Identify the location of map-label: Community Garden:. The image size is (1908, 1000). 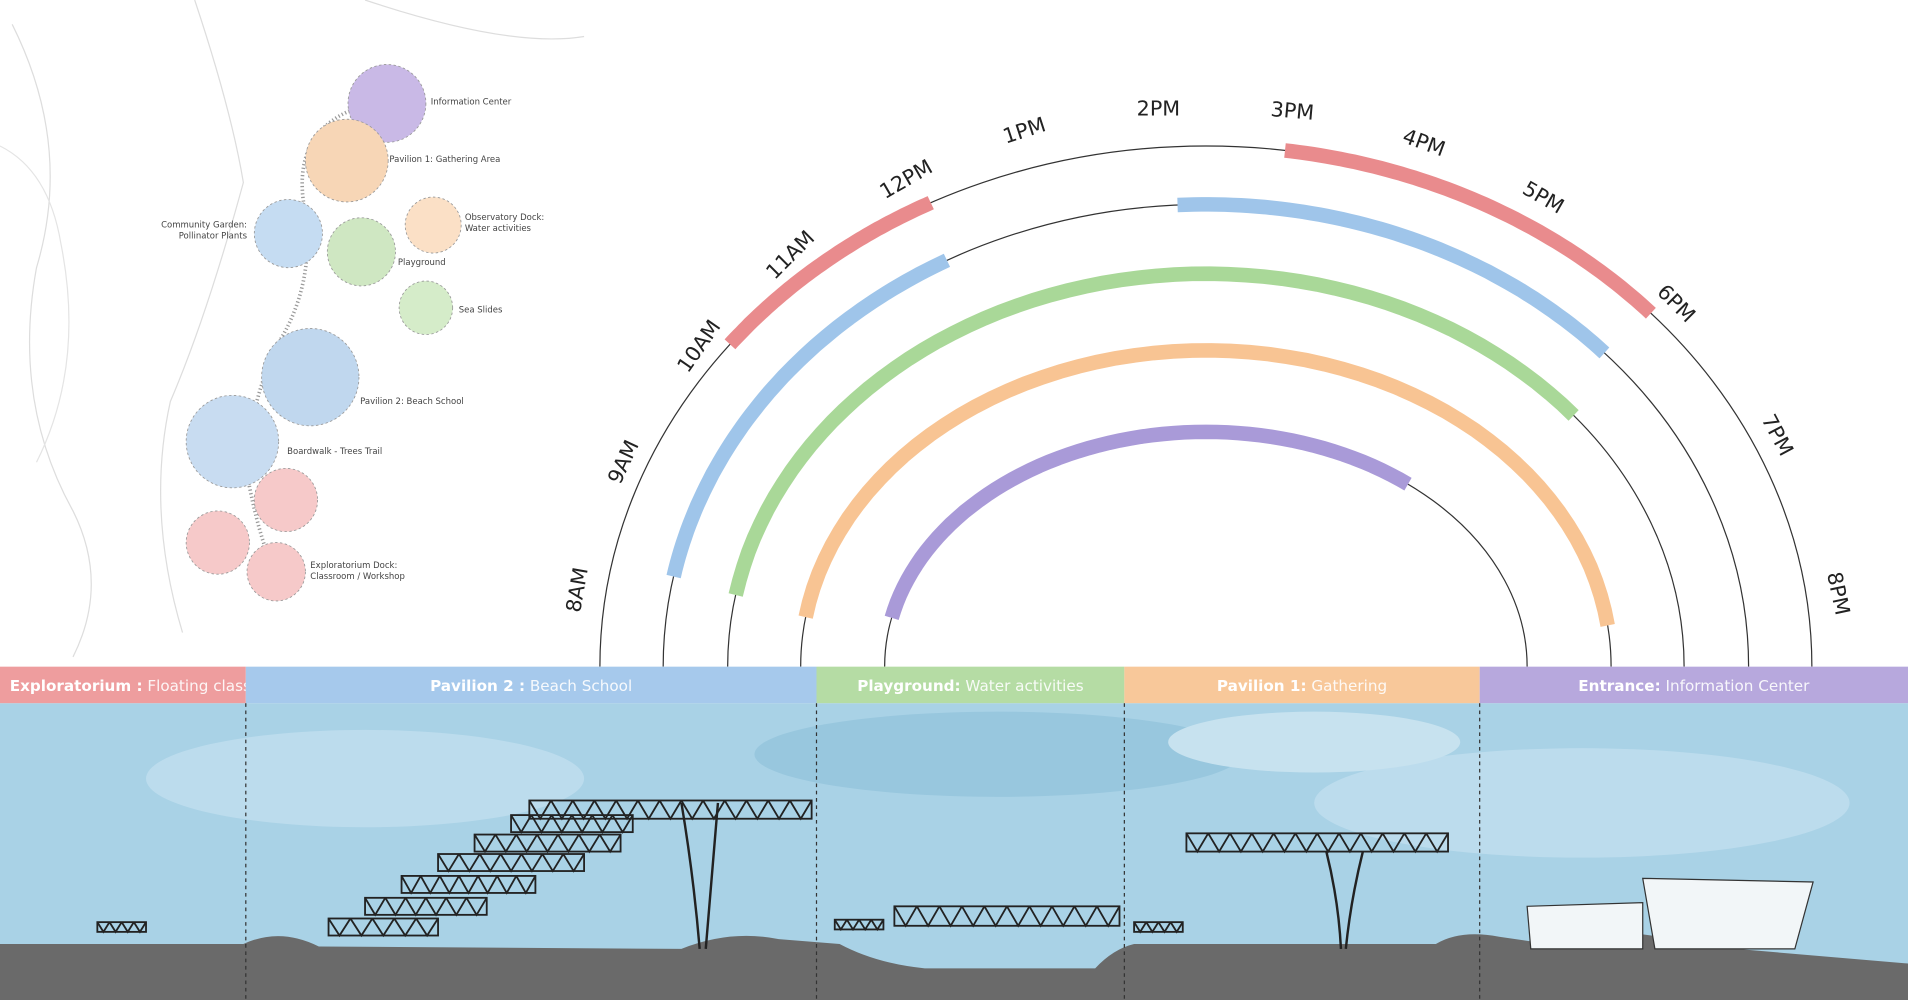
(204, 225).